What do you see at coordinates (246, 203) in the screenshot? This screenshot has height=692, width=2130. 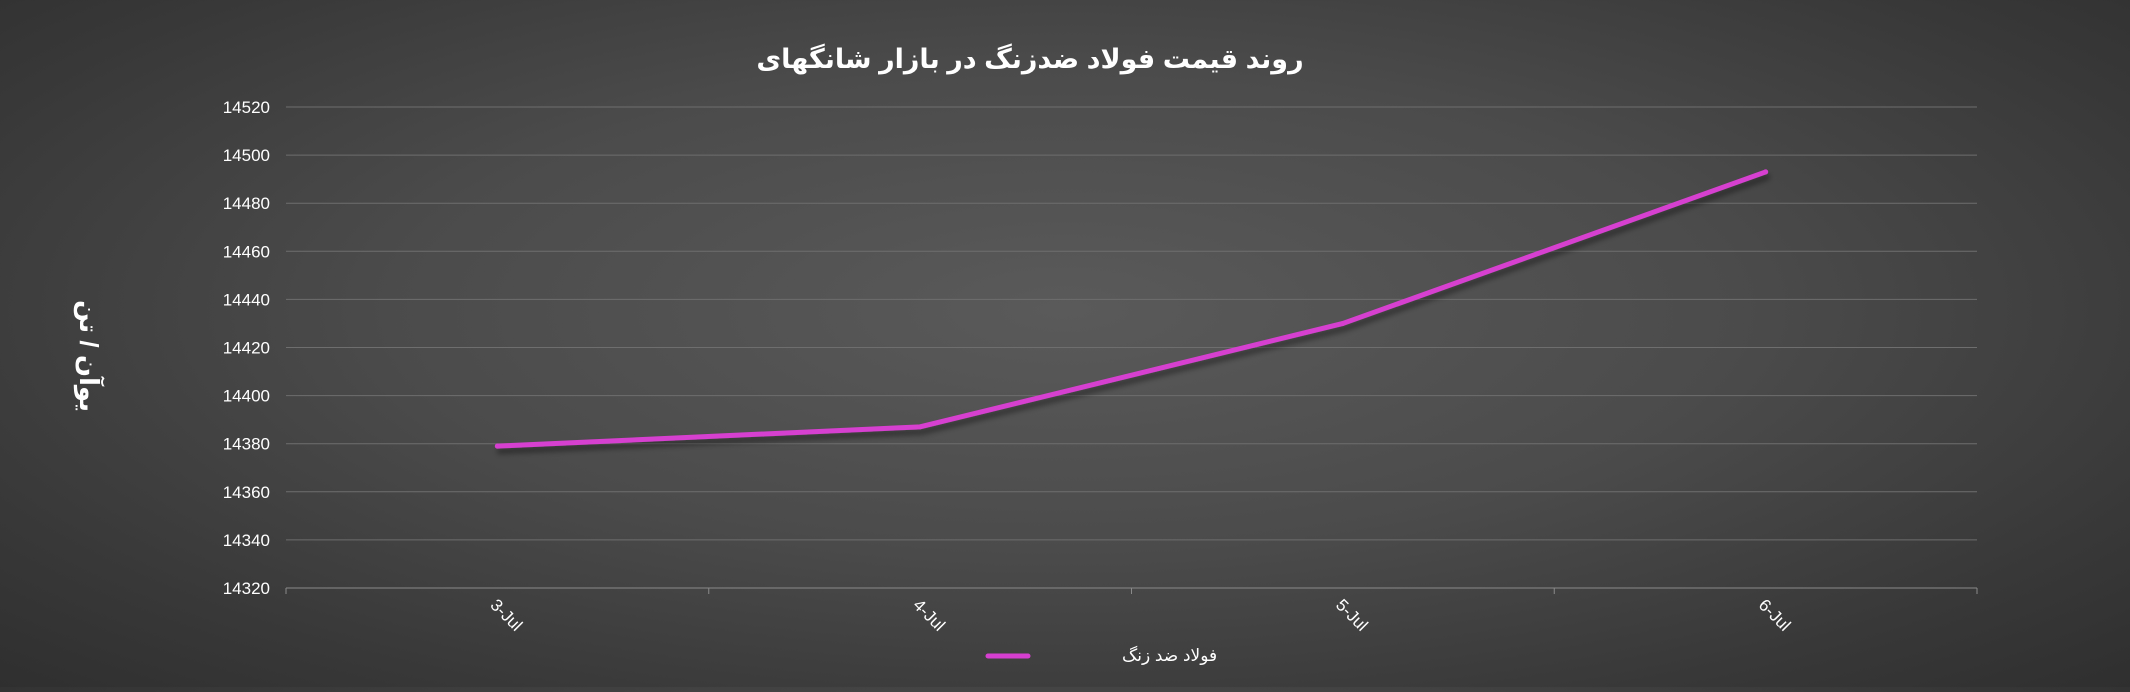 I see `y-tick-label: 14480` at bounding box center [246, 203].